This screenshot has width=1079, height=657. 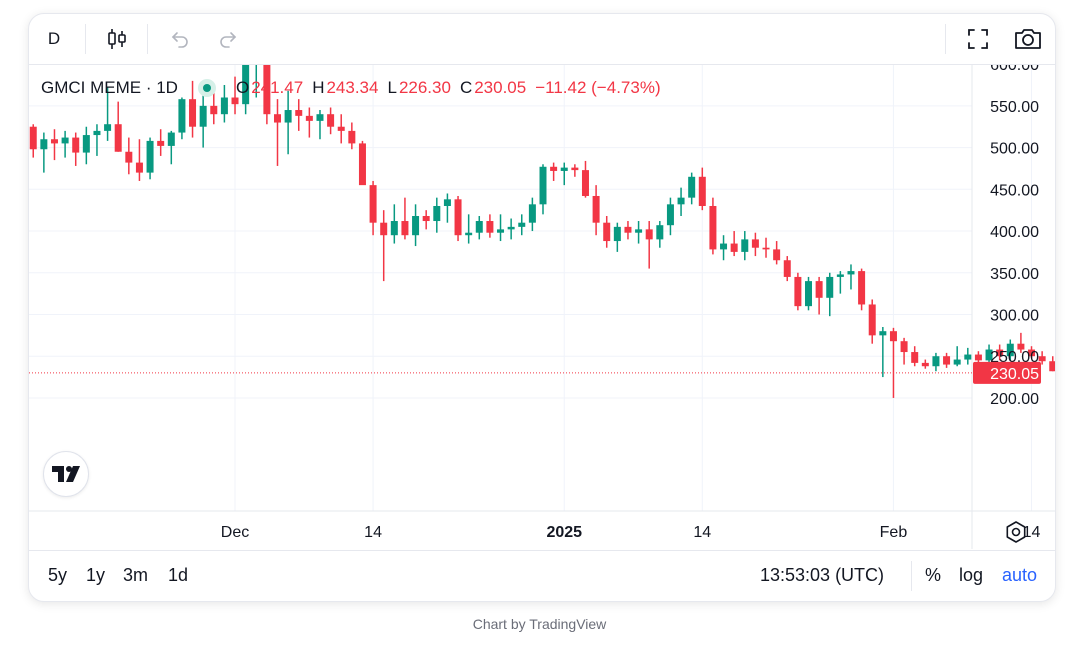 What do you see at coordinates (136, 575) in the screenshot?
I see `range-3m-button: 3m` at bounding box center [136, 575].